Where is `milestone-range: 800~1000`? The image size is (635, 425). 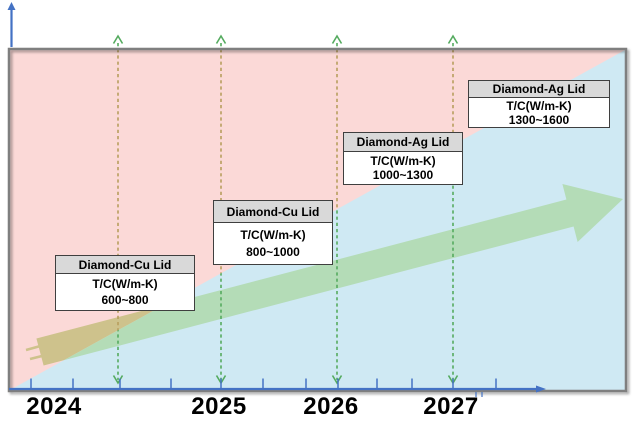
milestone-range: 800~1000 is located at coordinates (273, 252).